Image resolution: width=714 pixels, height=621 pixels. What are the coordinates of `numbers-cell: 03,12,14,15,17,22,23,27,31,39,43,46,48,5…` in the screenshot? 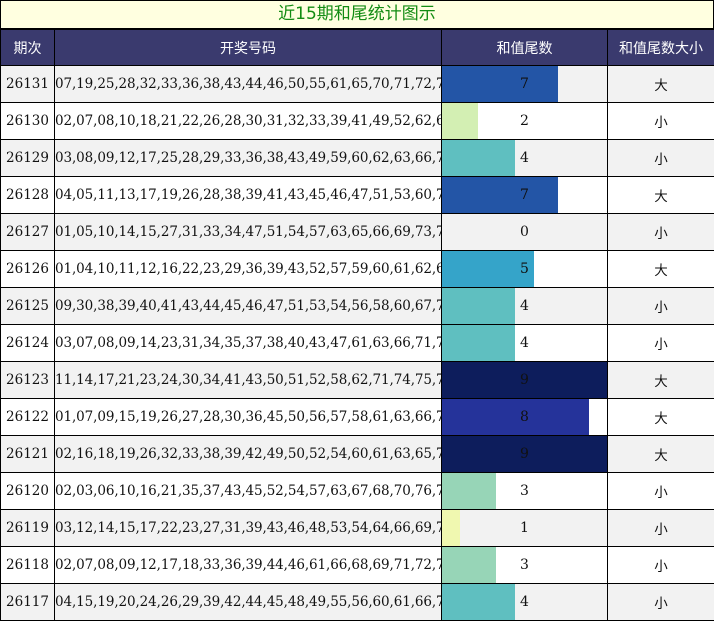 It's located at (248, 528).